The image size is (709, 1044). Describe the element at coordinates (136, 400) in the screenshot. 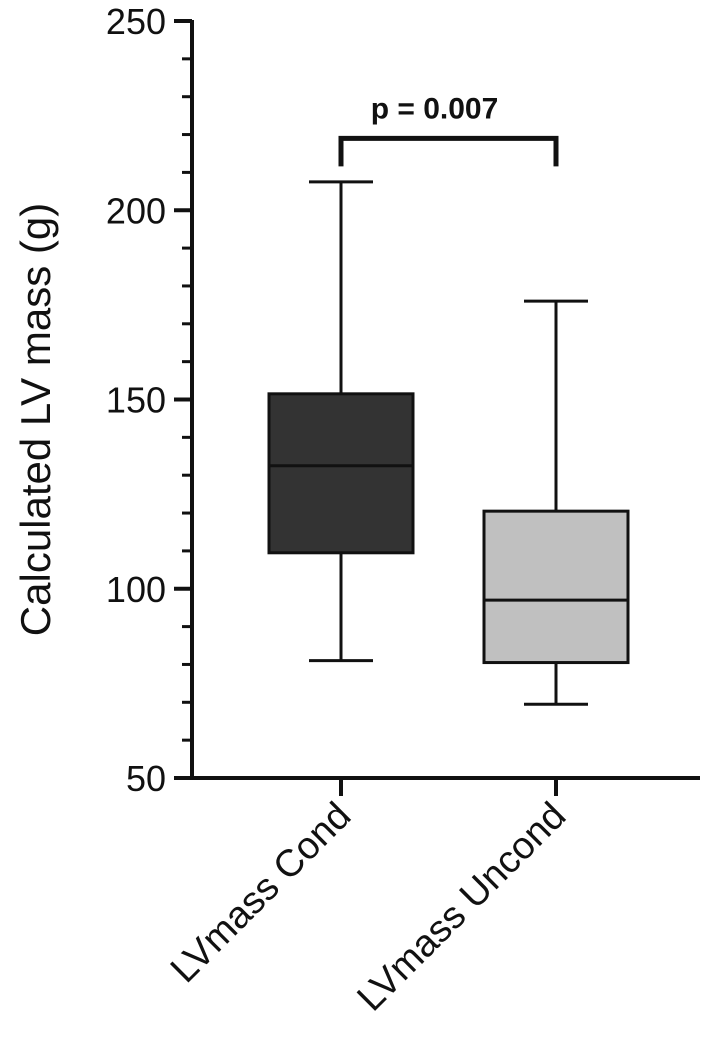

I see `y-tick-label: 150` at that location.